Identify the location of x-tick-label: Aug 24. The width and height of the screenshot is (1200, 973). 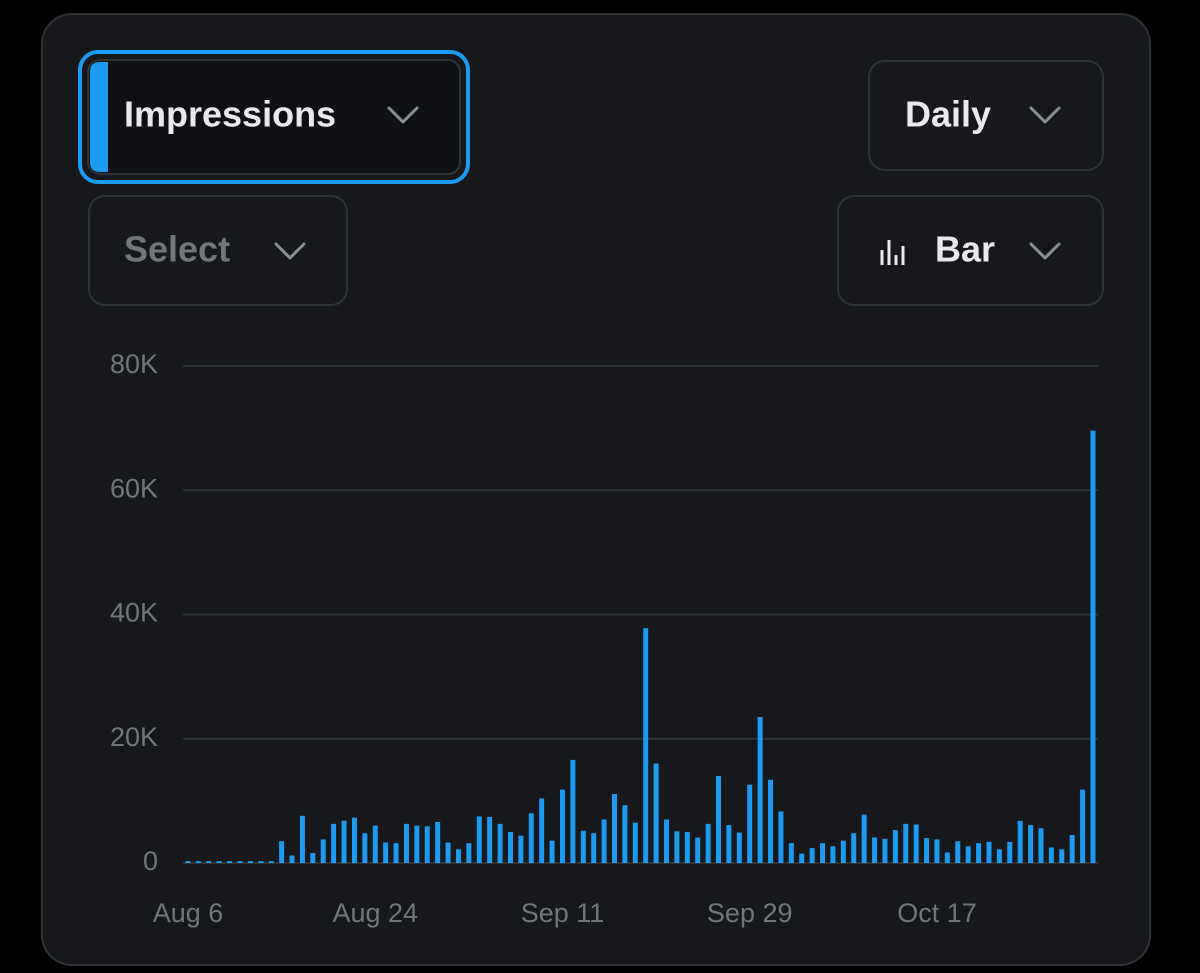
(375, 913).